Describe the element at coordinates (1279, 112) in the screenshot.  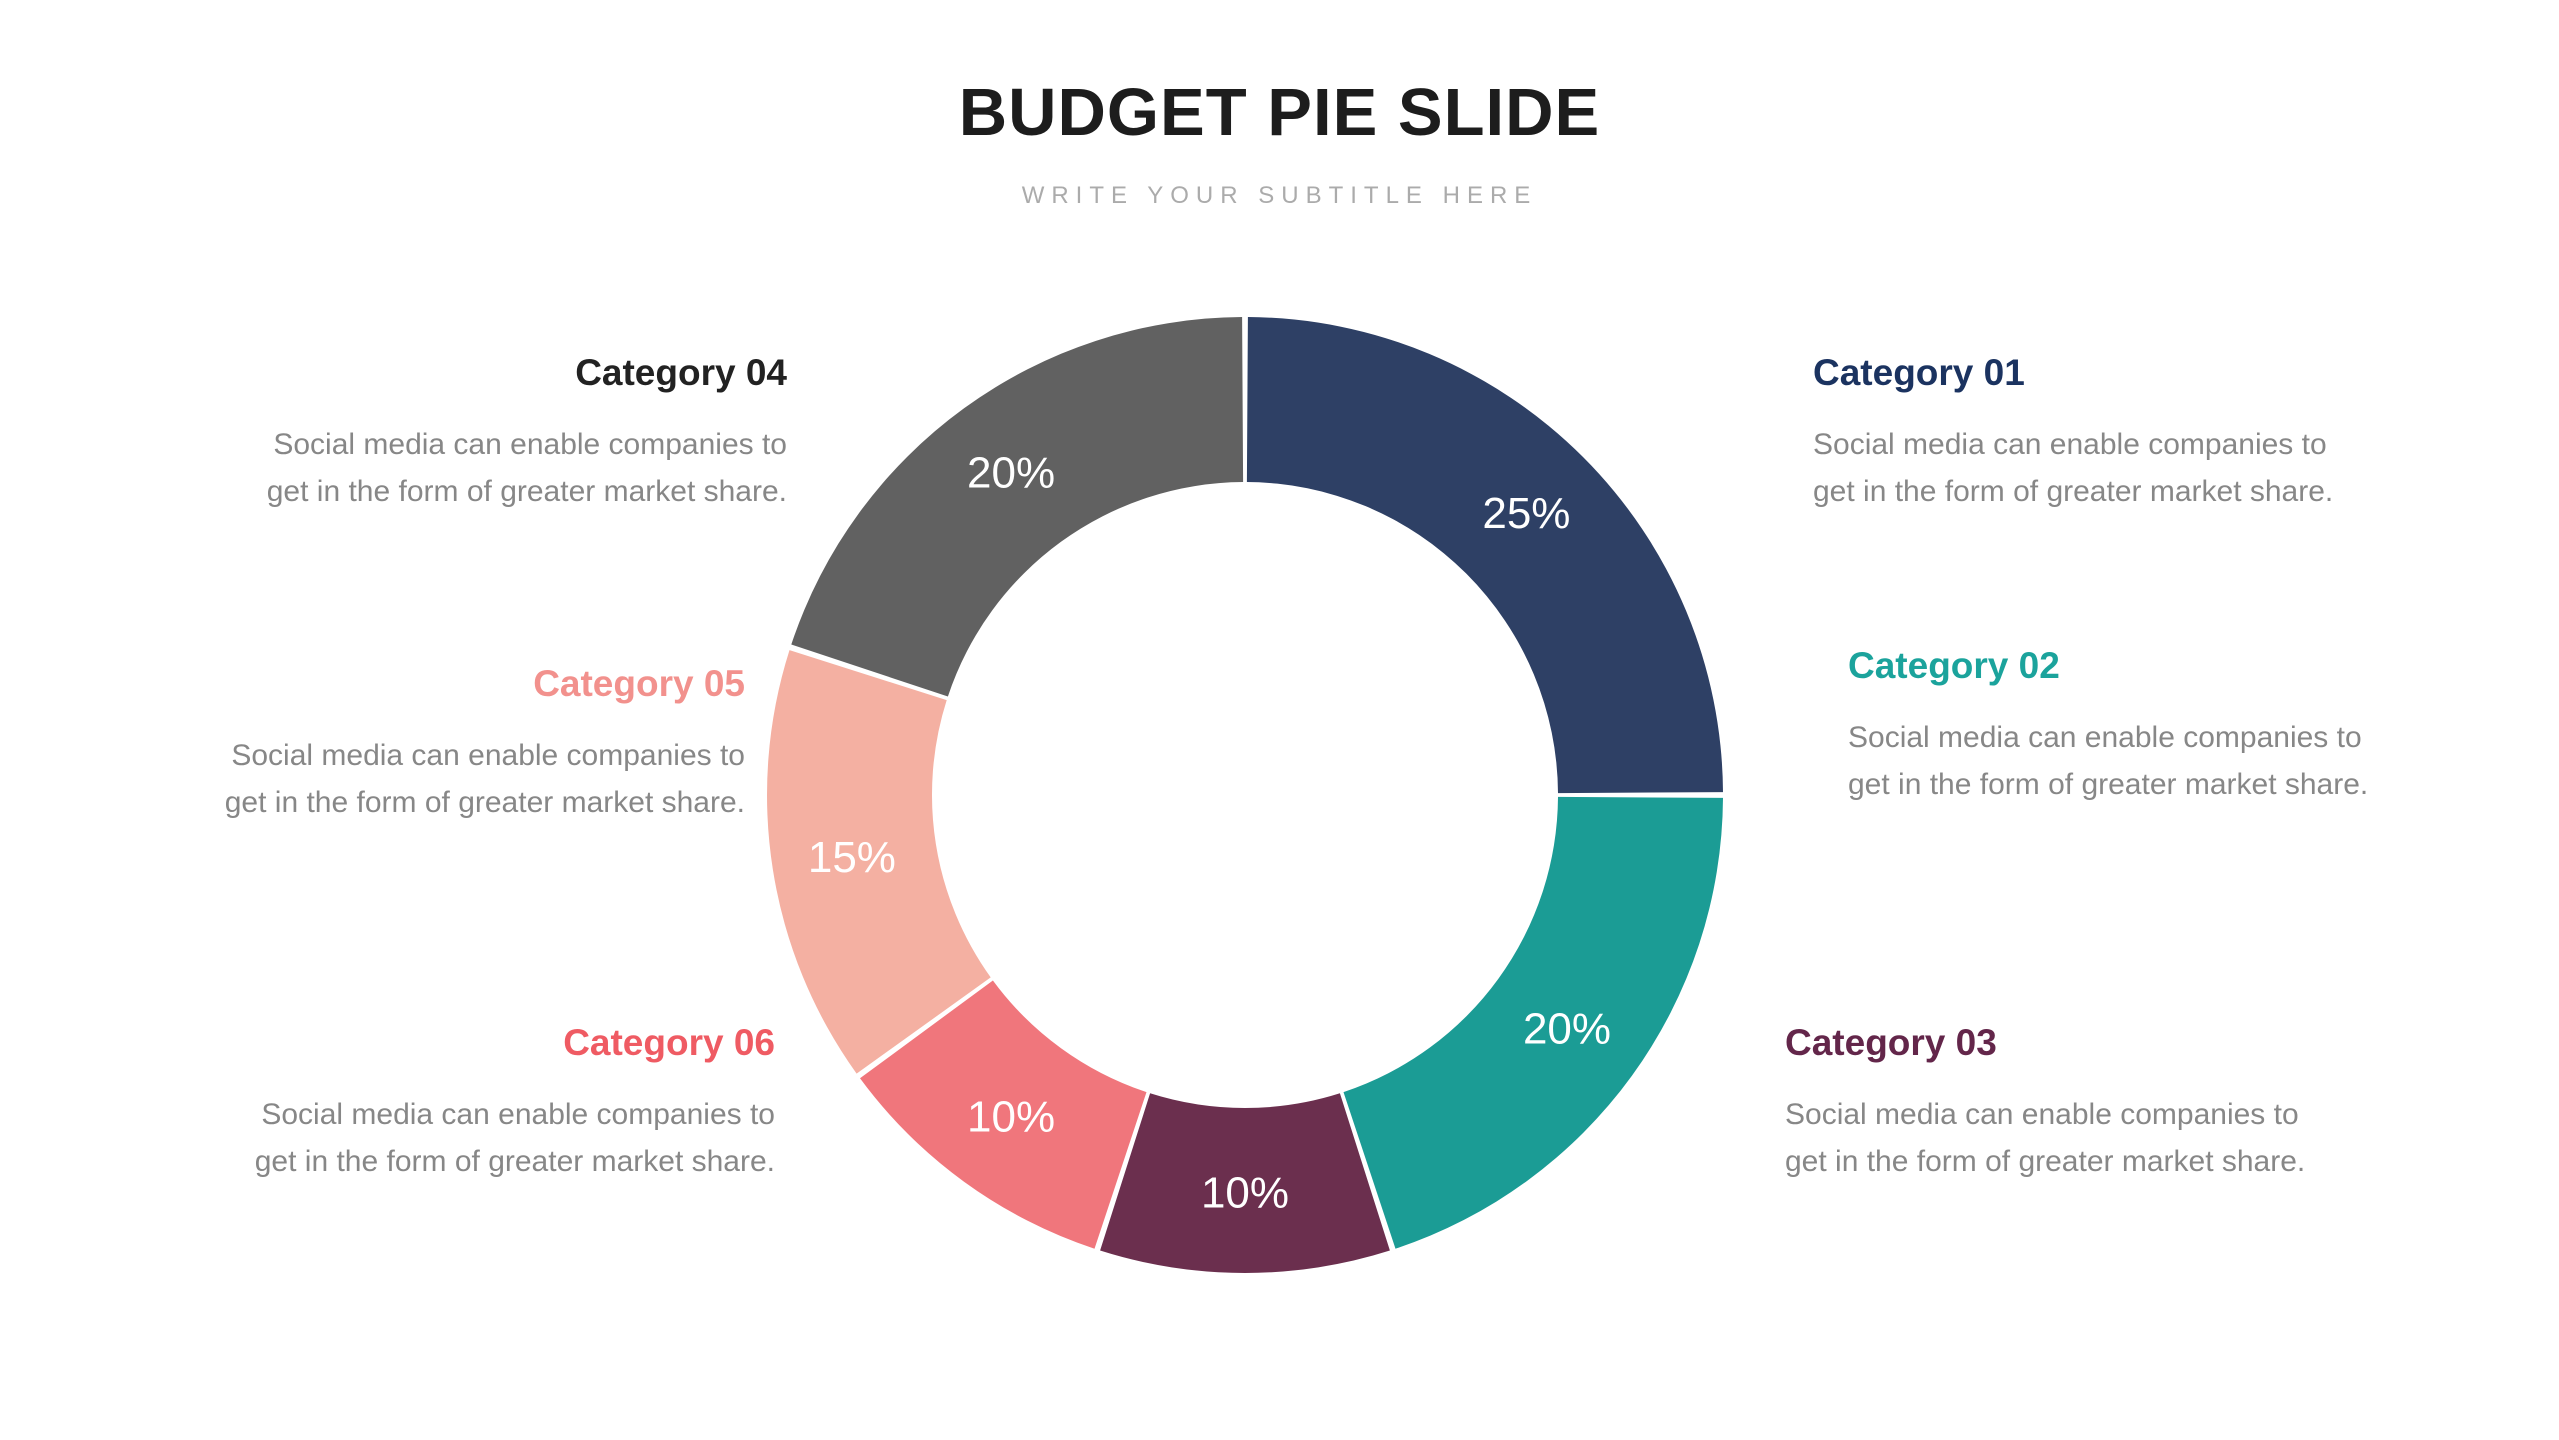
I see `page-title: BUDGET PIE SLIDE` at that location.